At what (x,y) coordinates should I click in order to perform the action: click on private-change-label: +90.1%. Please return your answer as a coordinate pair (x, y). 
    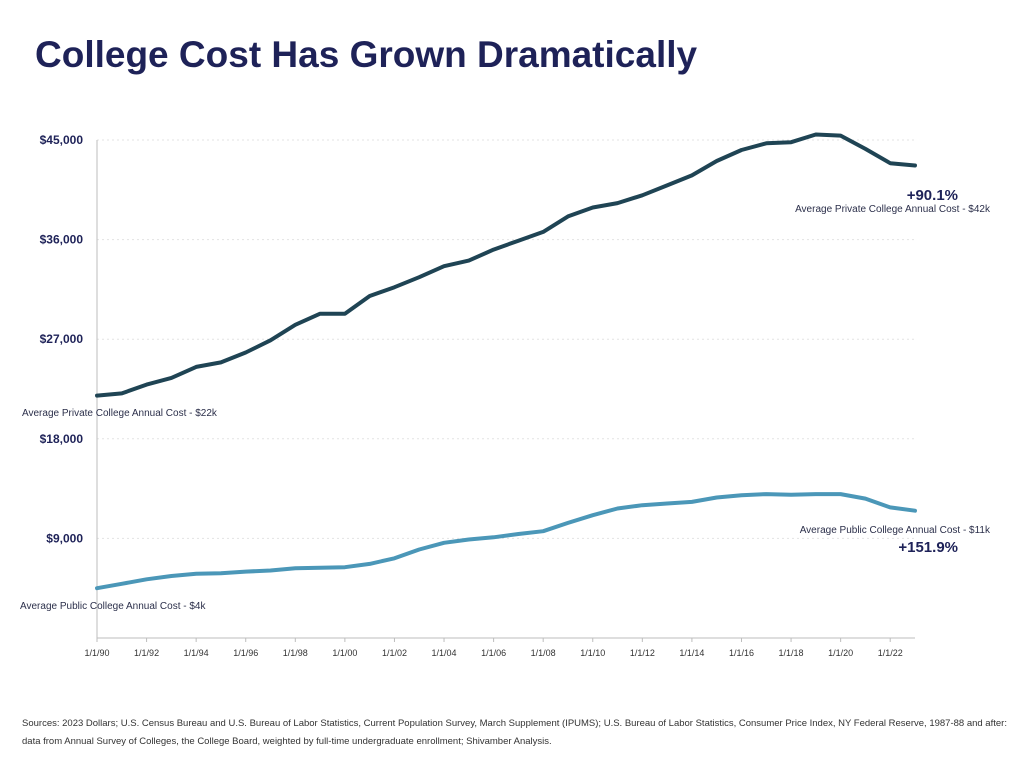
    Looking at the image, I should click on (932, 195).